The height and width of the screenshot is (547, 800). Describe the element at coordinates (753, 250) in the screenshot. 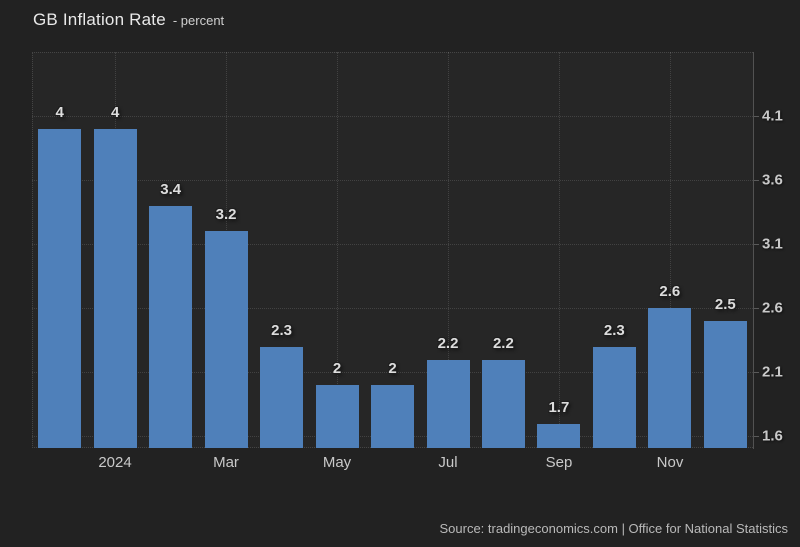

I see `y-axis-line` at that location.